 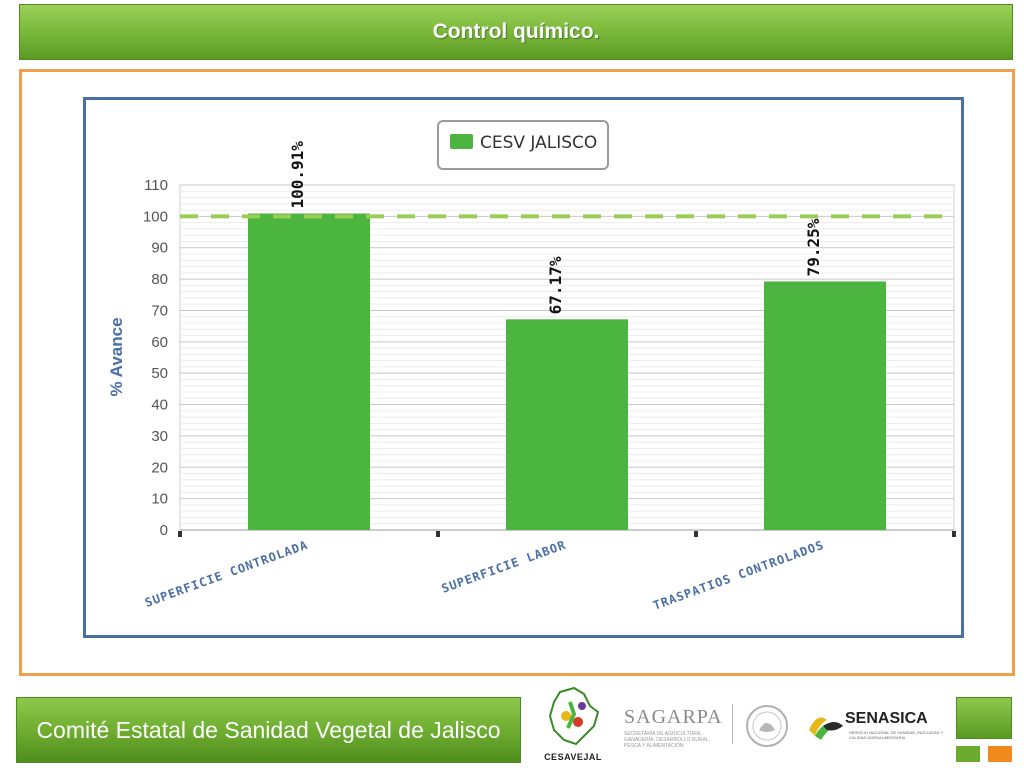 I want to click on jalisco-map-icon, so click(x=574, y=716).